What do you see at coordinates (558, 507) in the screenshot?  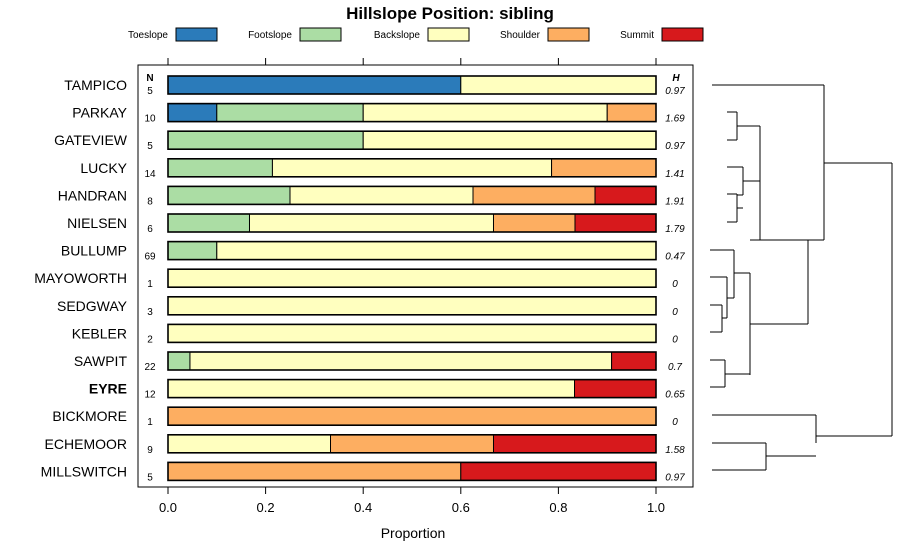 I see `x-tick-label: 0.8` at bounding box center [558, 507].